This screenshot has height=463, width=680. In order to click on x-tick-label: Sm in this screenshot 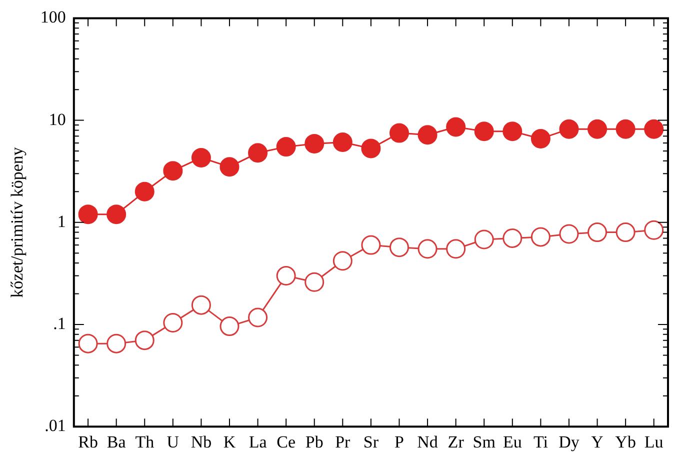, I will do `click(484, 442)`.